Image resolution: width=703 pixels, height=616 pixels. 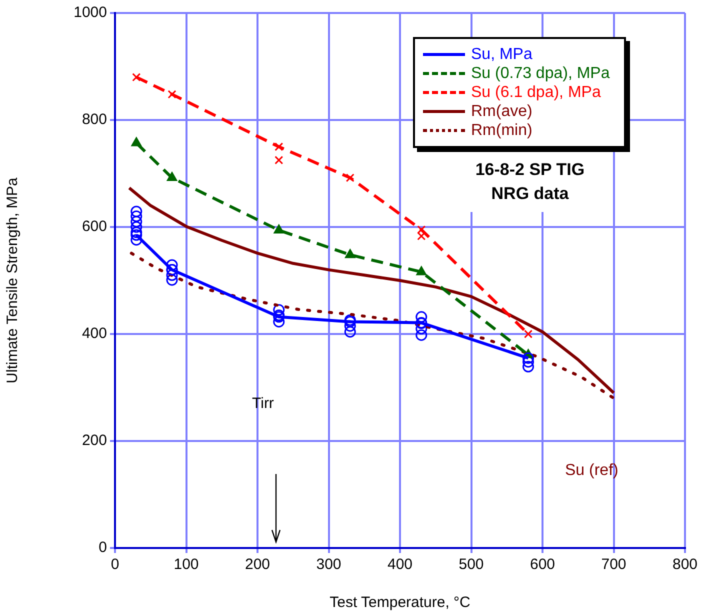 What do you see at coordinates (536, 92) in the screenshot?
I see `legend-label: Su (6.1 dpa), MPa` at bounding box center [536, 92].